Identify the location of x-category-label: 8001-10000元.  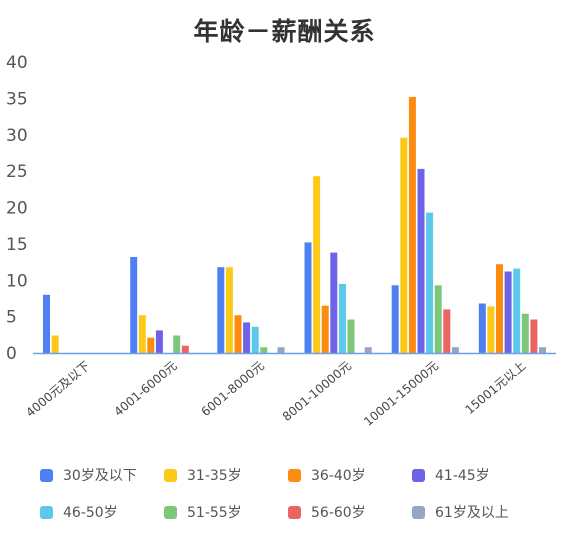
(317, 391).